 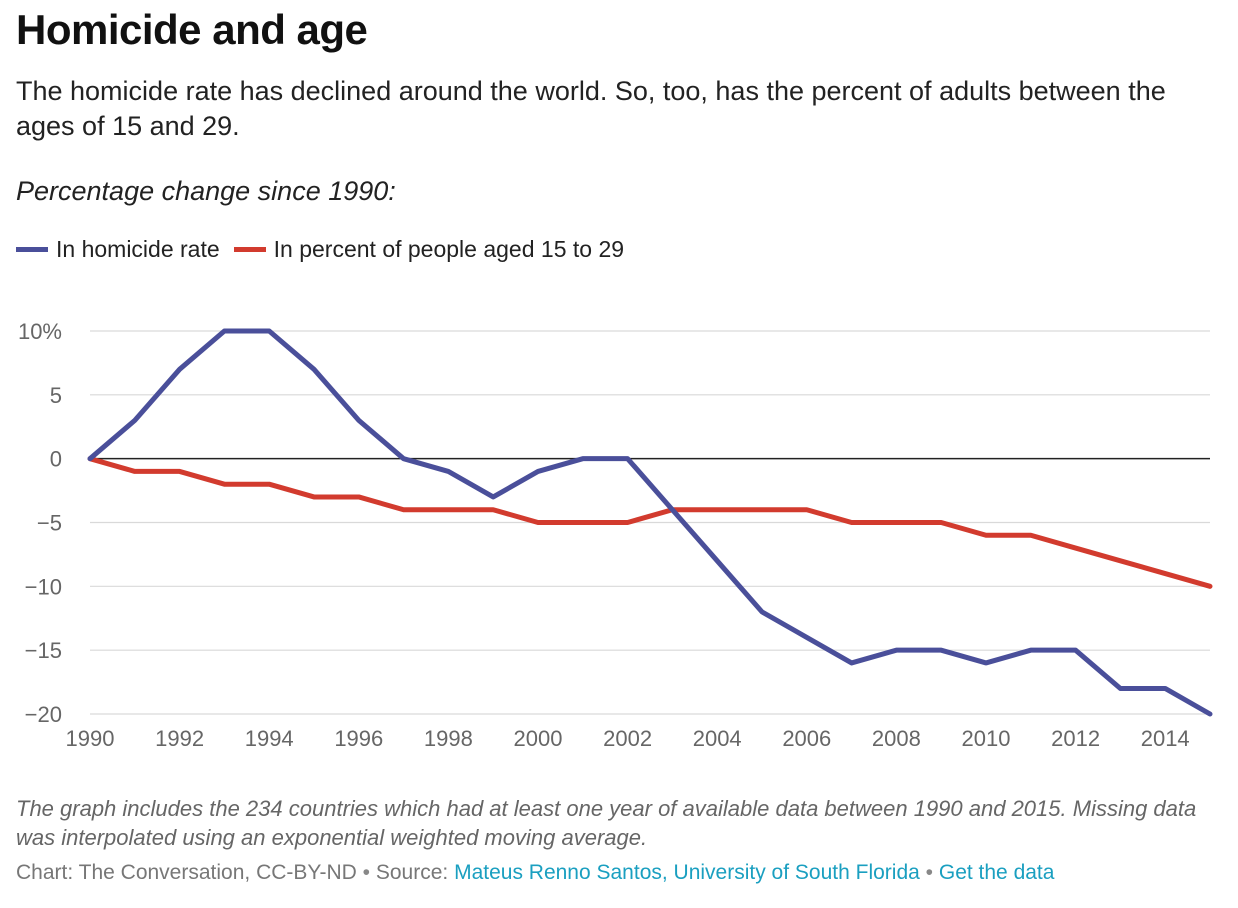 What do you see at coordinates (412, 872) in the screenshot?
I see `source-label: Source:` at bounding box center [412, 872].